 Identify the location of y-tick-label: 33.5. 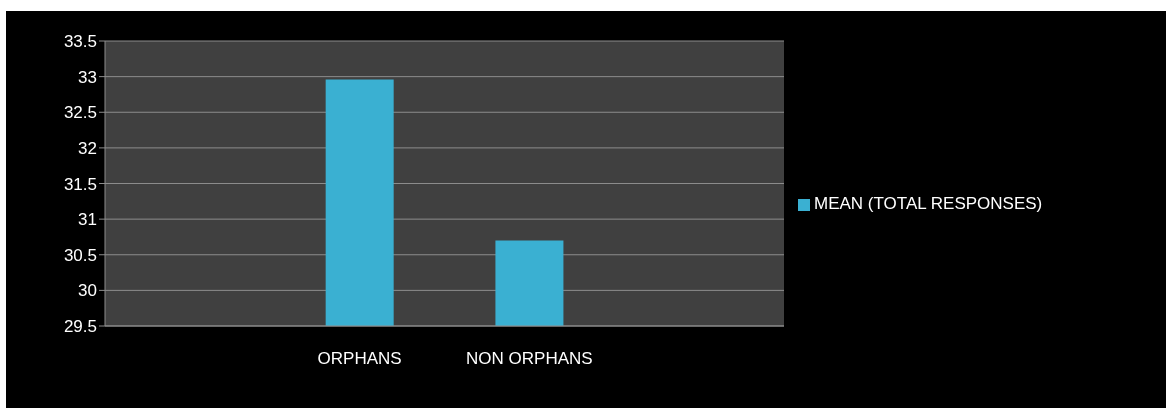
(80, 42).